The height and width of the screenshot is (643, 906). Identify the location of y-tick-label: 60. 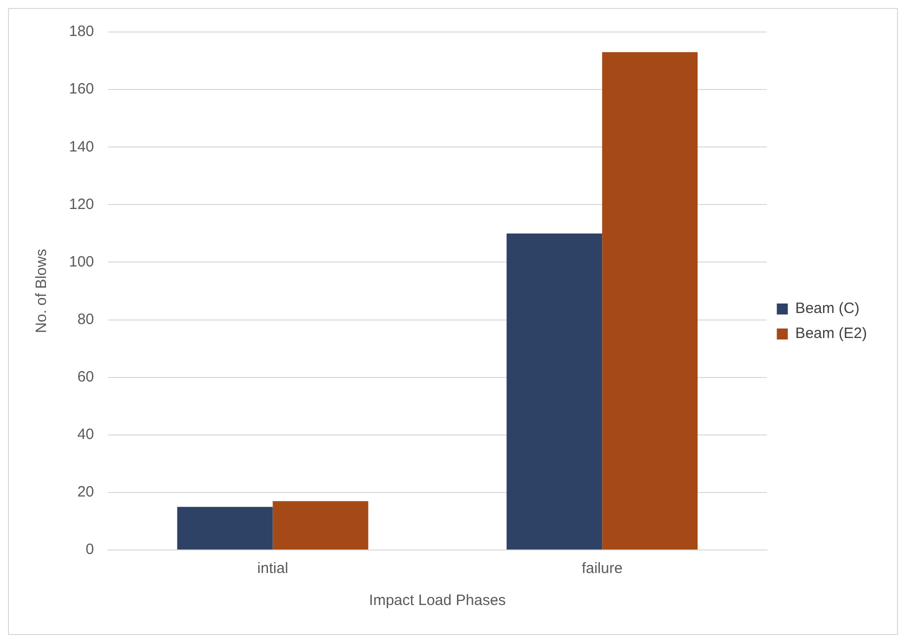
(85, 377).